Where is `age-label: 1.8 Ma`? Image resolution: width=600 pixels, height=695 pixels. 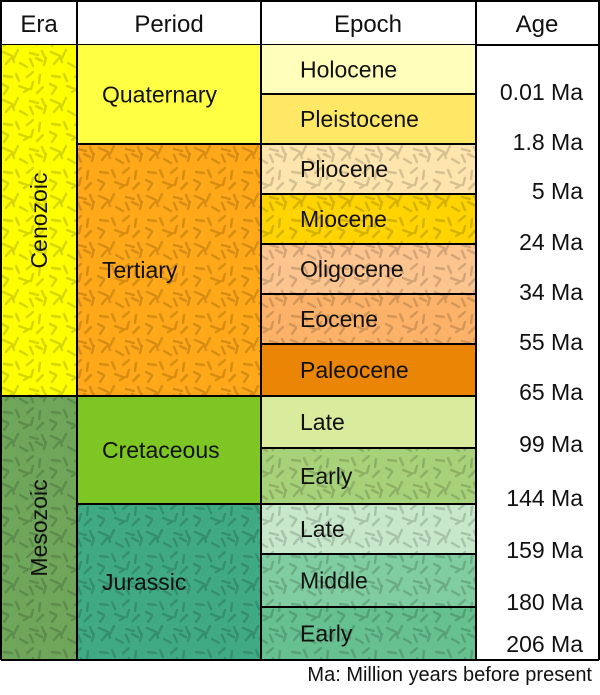
age-label: 1.8 Ma is located at coordinates (548, 142).